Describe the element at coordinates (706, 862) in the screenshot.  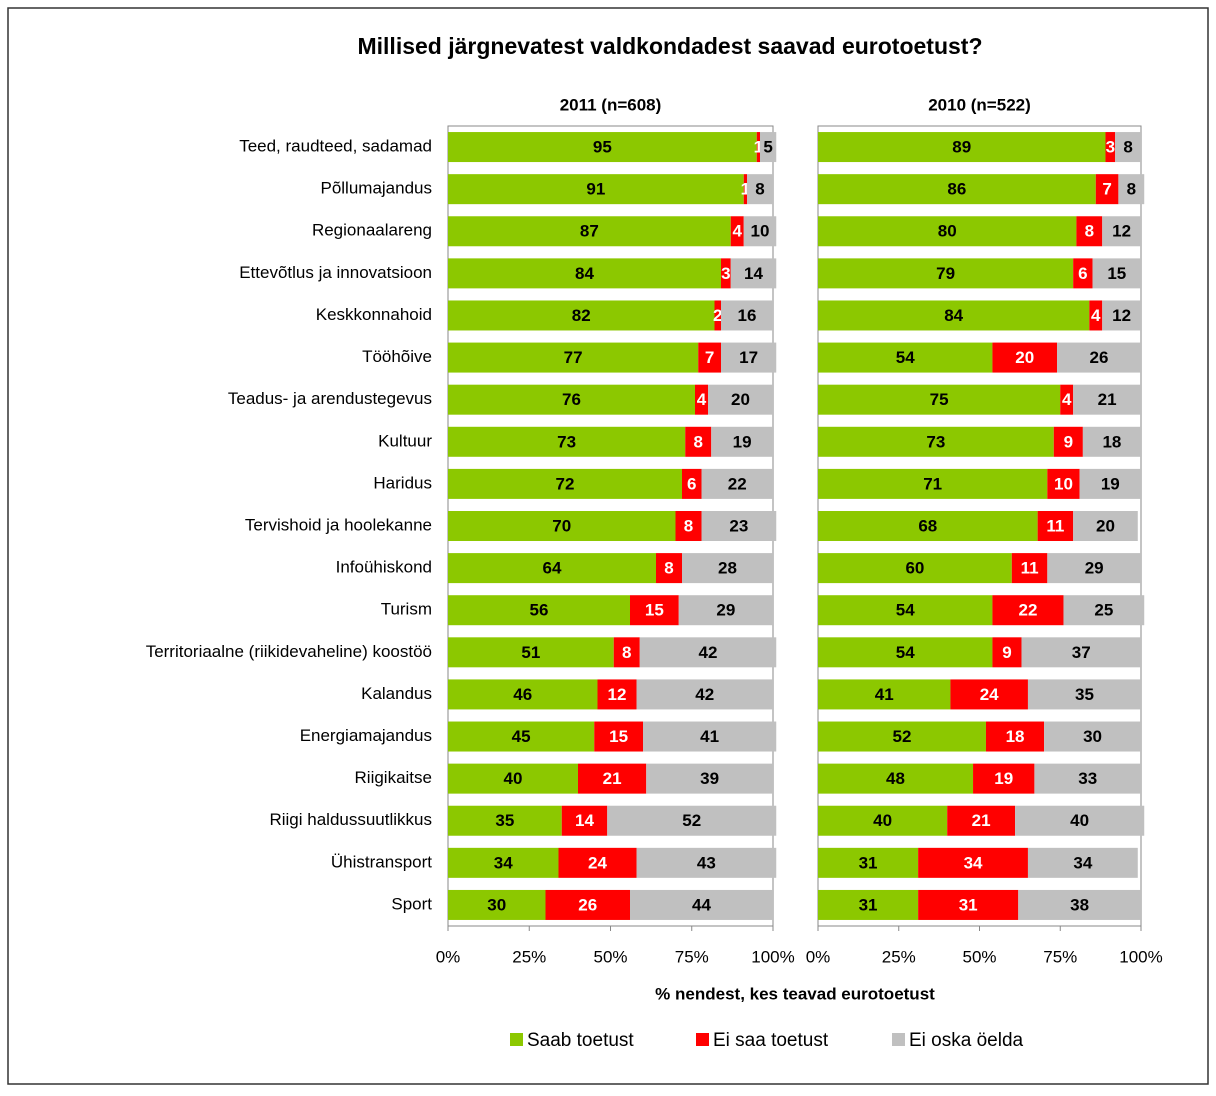
I see `value-label: 43` at that location.